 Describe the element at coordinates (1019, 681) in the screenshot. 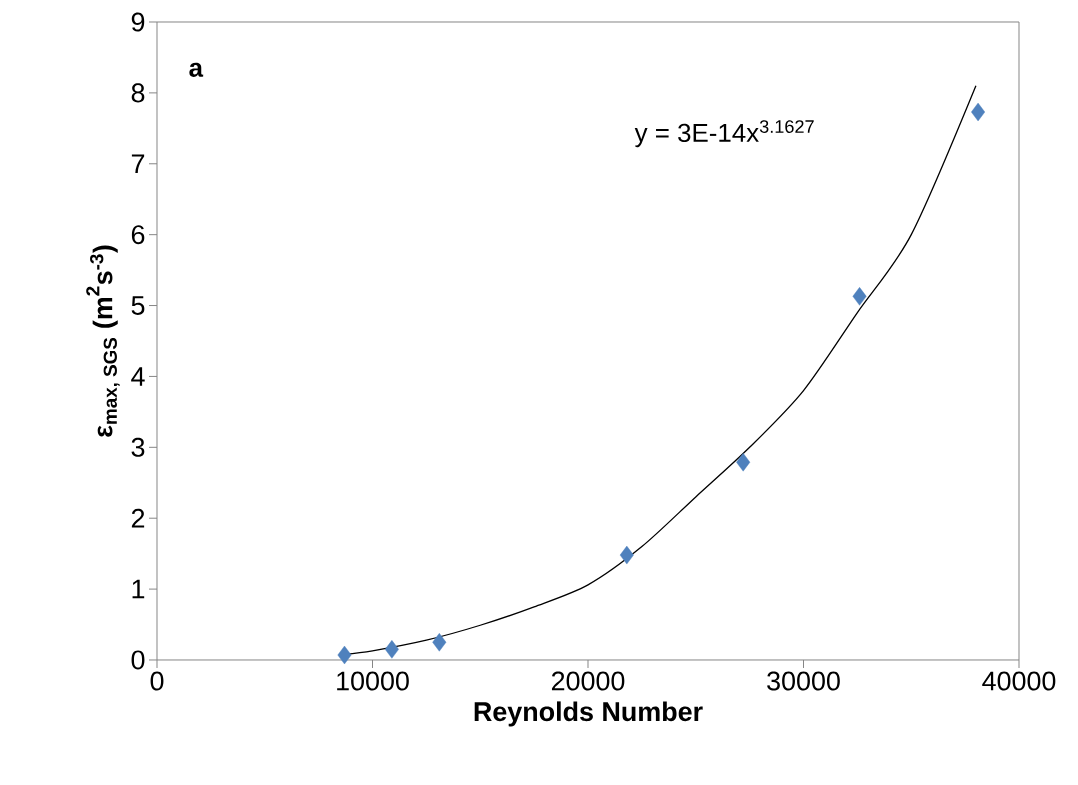

I see `x-tick-label: 40000` at that location.